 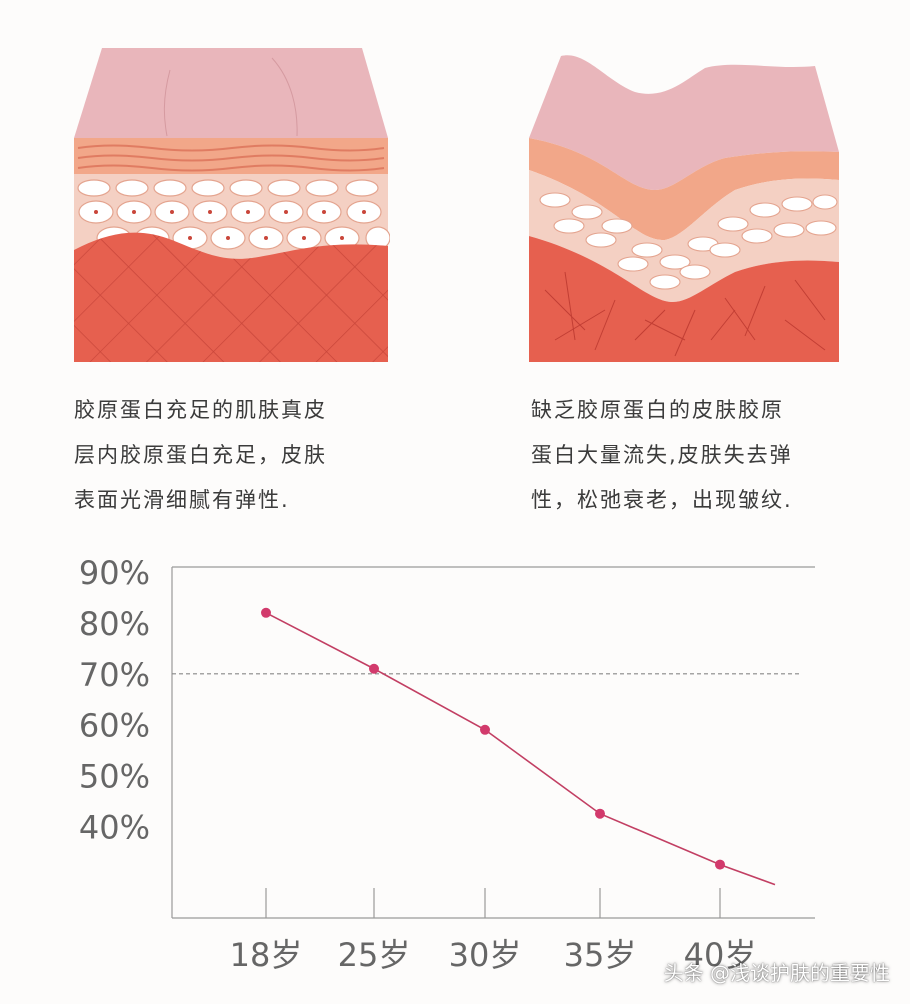 I want to click on y-tick-label: 60%, so click(x=114, y=726).